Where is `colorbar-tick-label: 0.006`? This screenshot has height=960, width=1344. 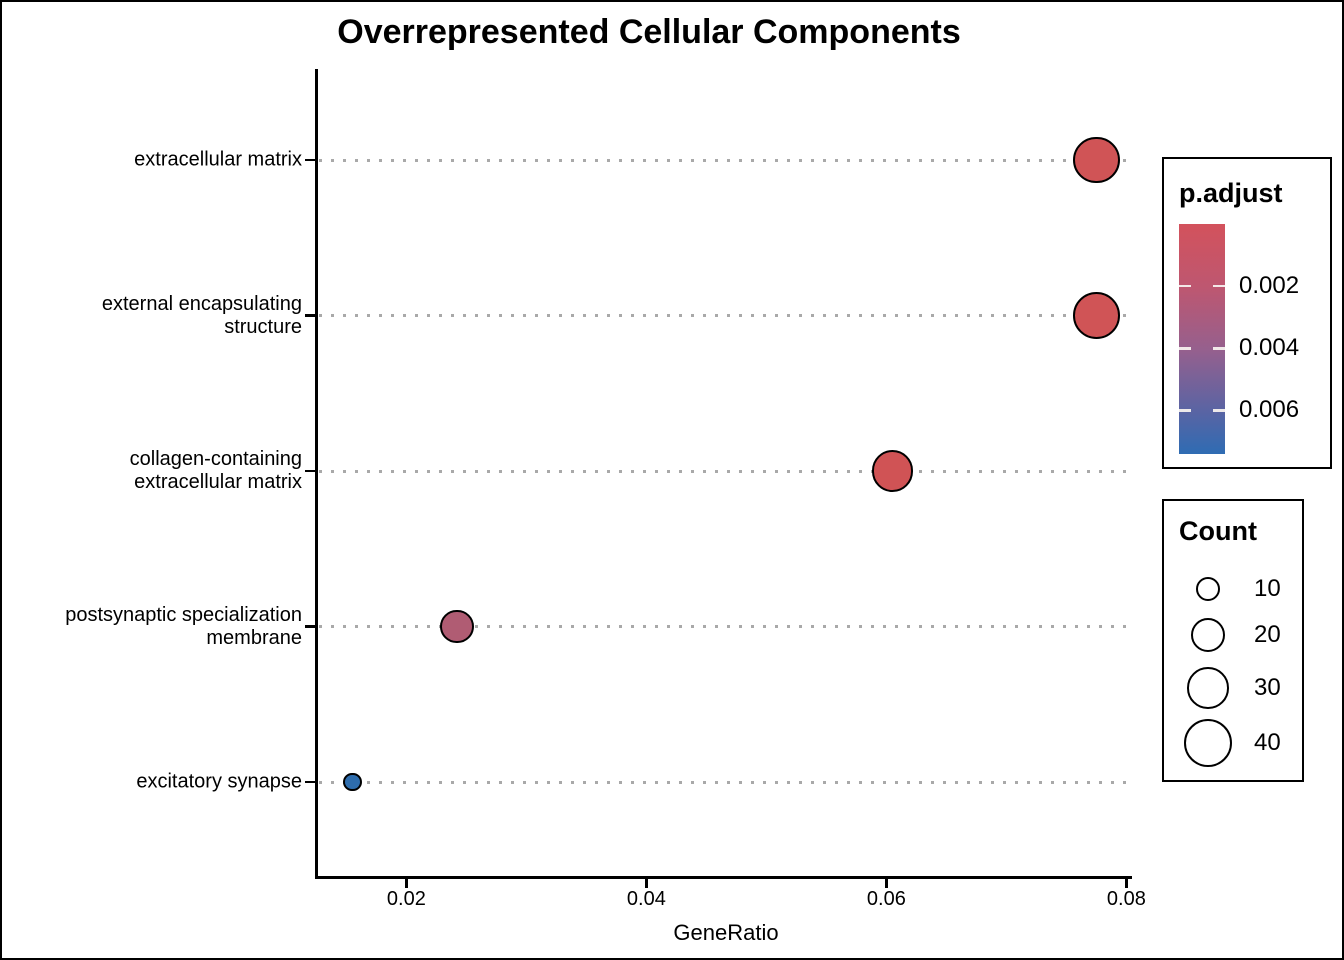 colorbar-tick-label: 0.006 is located at coordinates (1269, 410).